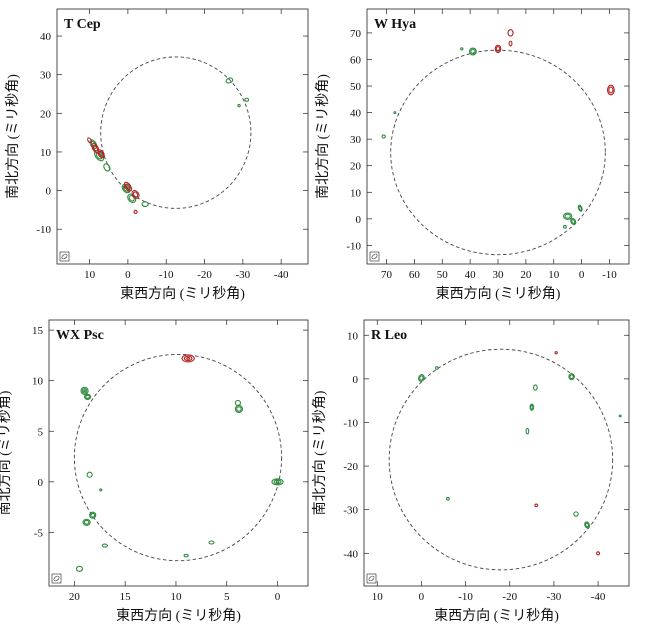  What do you see at coordinates (126, 597) in the screenshot?
I see `x-tick-label: 15` at bounding box center [126, 597].